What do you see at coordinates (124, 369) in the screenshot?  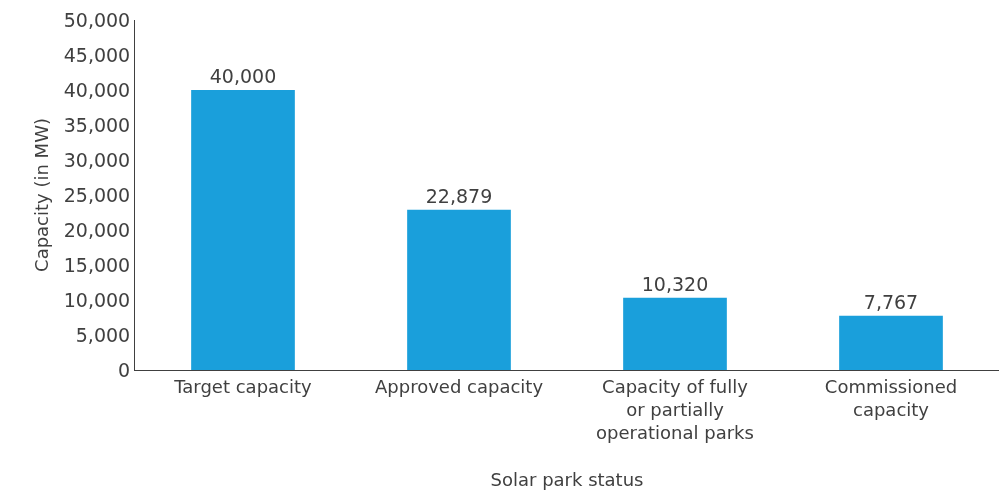 I see `y-tick-label: 0` at bounding box center [124, 369].